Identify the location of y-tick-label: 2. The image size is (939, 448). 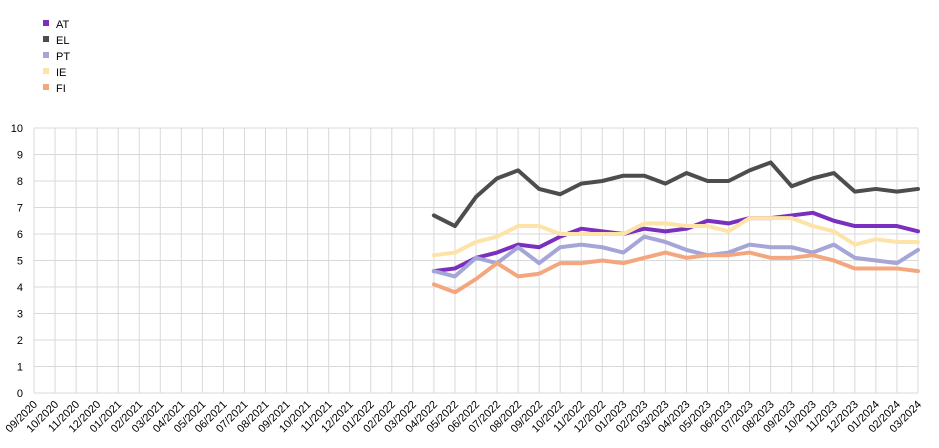
(20, 341).